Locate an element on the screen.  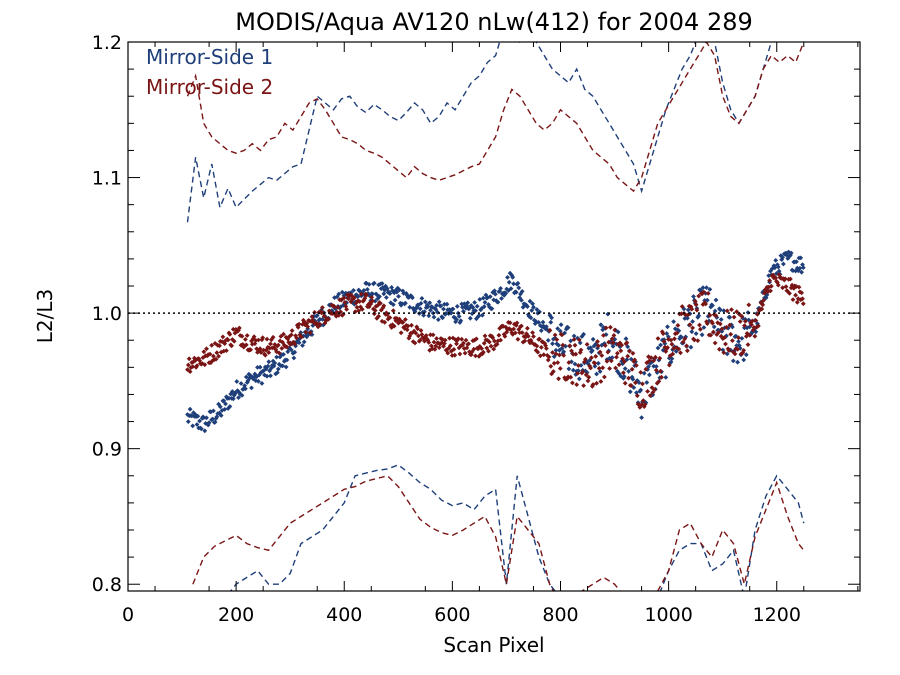
y-tick-label: 0.9 is located at coordinates (107, 450).